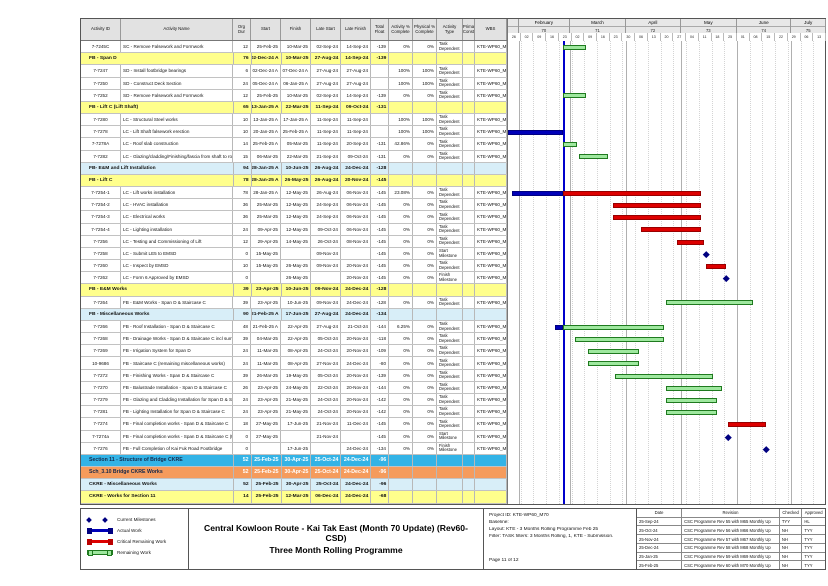 The height and width of the screenshot is (586, 828). What do you see at coordinates (380, 497) in the screenshot?
I see `cell: -68` at bounding box center [380, 497].